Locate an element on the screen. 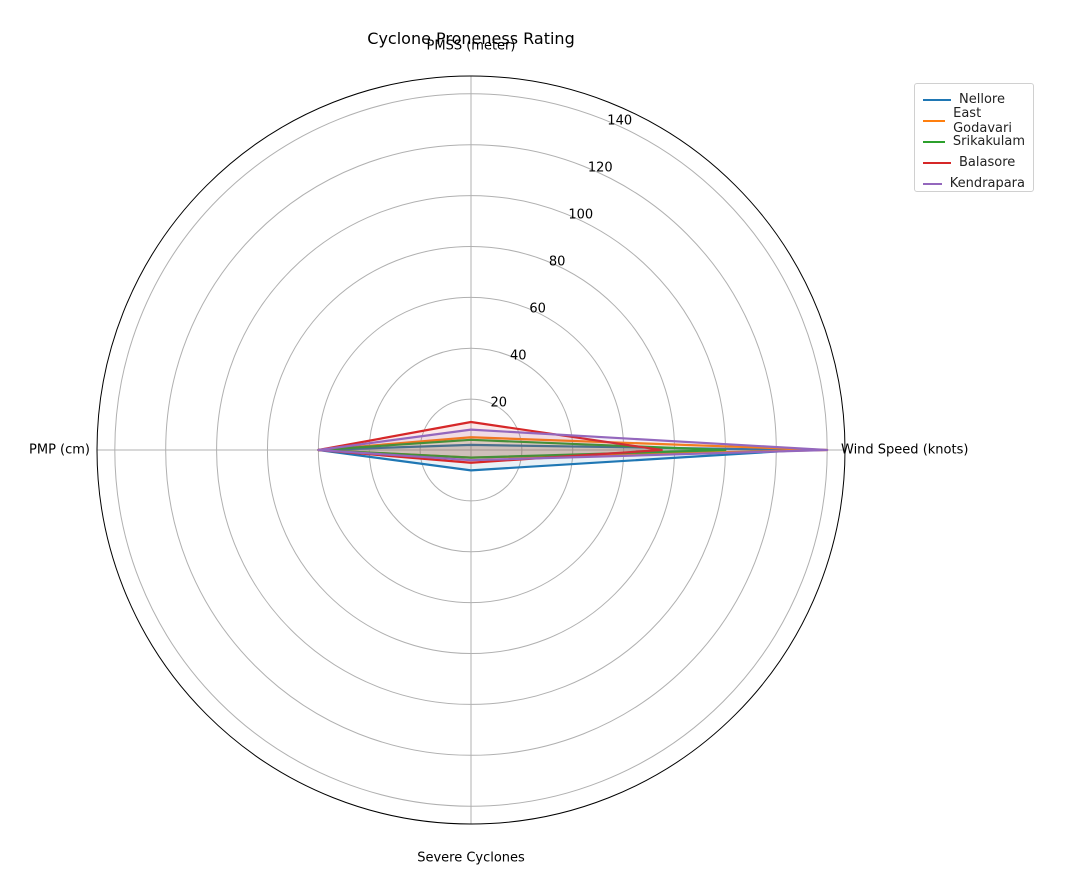  series-polygon is located at coordinates (573, 445).